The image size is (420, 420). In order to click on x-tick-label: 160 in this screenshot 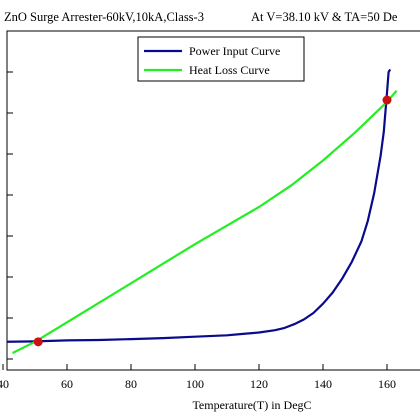, I will do `click(387, 384)`.